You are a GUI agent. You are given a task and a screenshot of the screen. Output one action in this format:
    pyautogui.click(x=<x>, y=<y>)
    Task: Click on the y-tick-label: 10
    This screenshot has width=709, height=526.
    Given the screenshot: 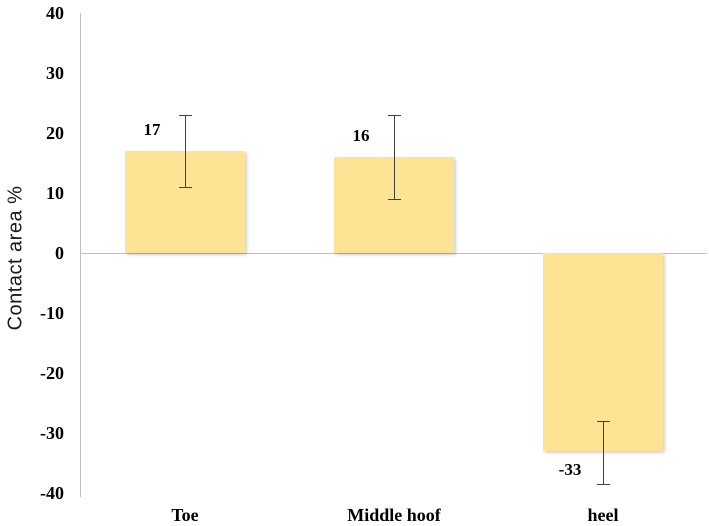 What is the action you would take?
    pyautogui.click(x=55, y=193)
    